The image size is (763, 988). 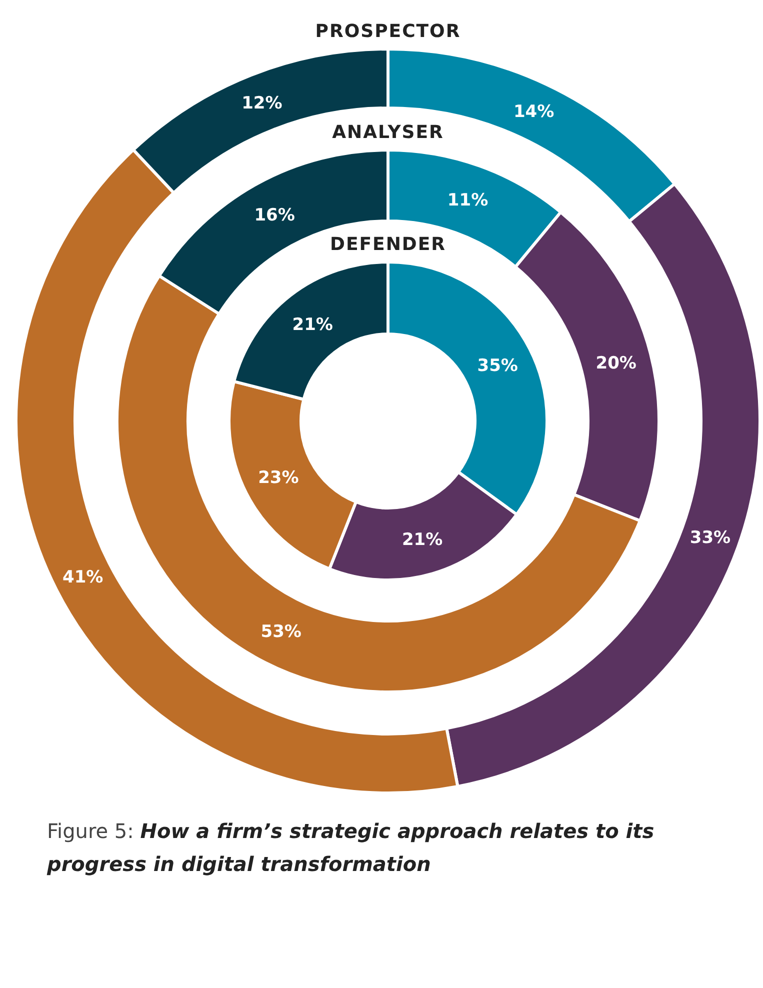 What do you see at coordinates (616, 363) in the screenshot?
I see `data-label: 20%` at bounding box center [616, 363].